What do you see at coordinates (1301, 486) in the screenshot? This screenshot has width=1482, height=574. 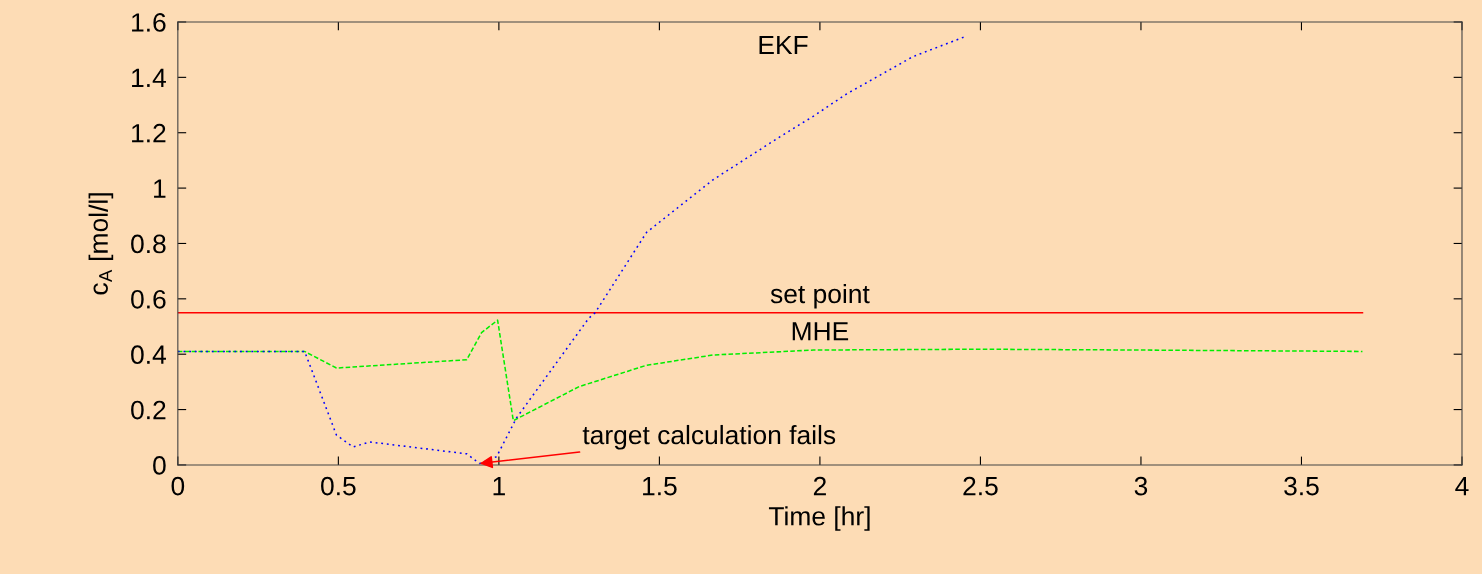 I see `x-tick-label: 3.5` at bounding box center [1301, 486].